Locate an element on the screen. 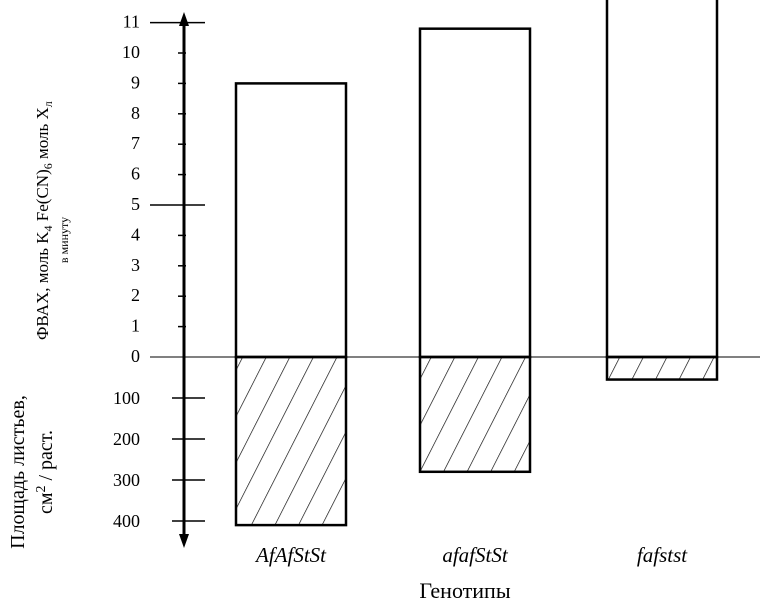 The width and height of the screenshot is (760, 606). upper-tick-label: 5 is located at coordinates (135, 204).